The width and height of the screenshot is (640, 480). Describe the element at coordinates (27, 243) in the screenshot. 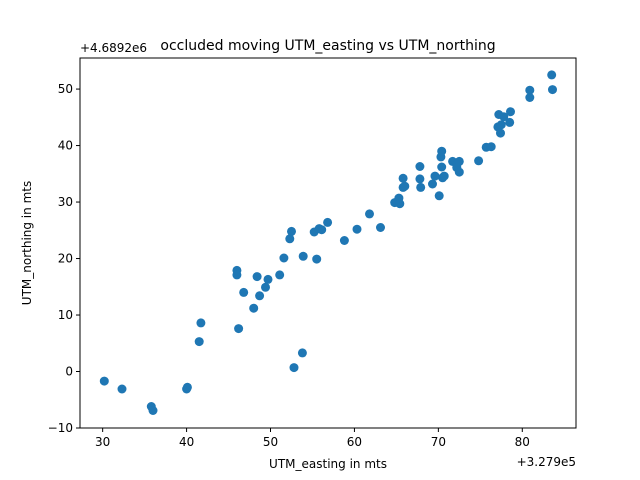

I see `y-axis-label: UTM_northing in mts` at that location.